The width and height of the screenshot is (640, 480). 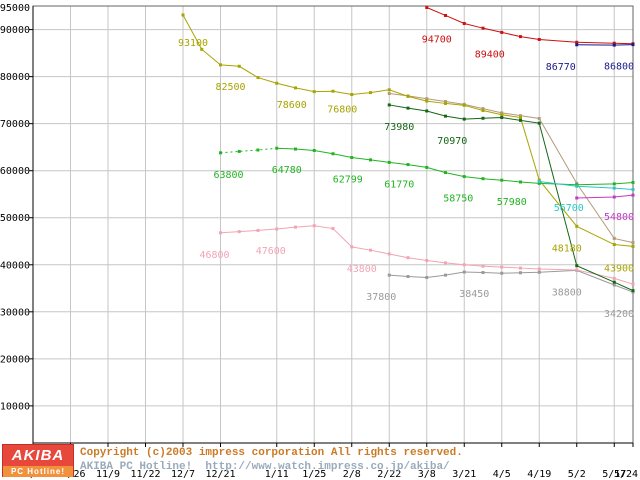 I want to click on value-label: 94700, so click(x=437, y=39).